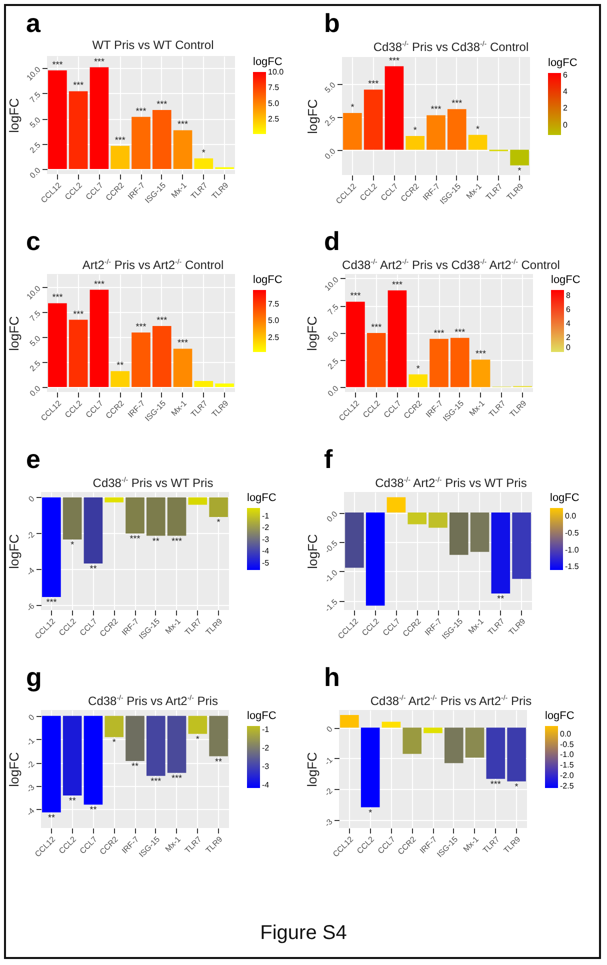 Image resolution: width=607 pixels, height=965 pixels. What do you see at coordinates (331, 546) in the screenshot?
I see `y-tick-label: -0.5` at bounding box center [331, 546].